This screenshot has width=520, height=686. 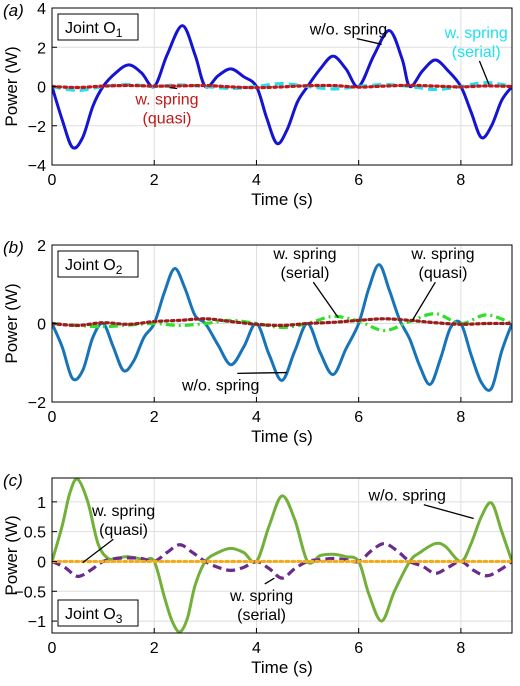 What do you see at coordinates (13, 247) in the screenshot?
I see `panel-label: (b)` at bounding box center [13, 247].